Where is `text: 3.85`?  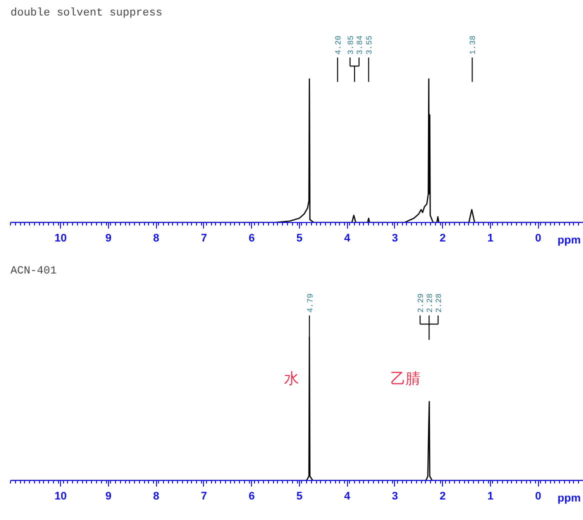
text: 3.85 is located at coordinates (351, 45).